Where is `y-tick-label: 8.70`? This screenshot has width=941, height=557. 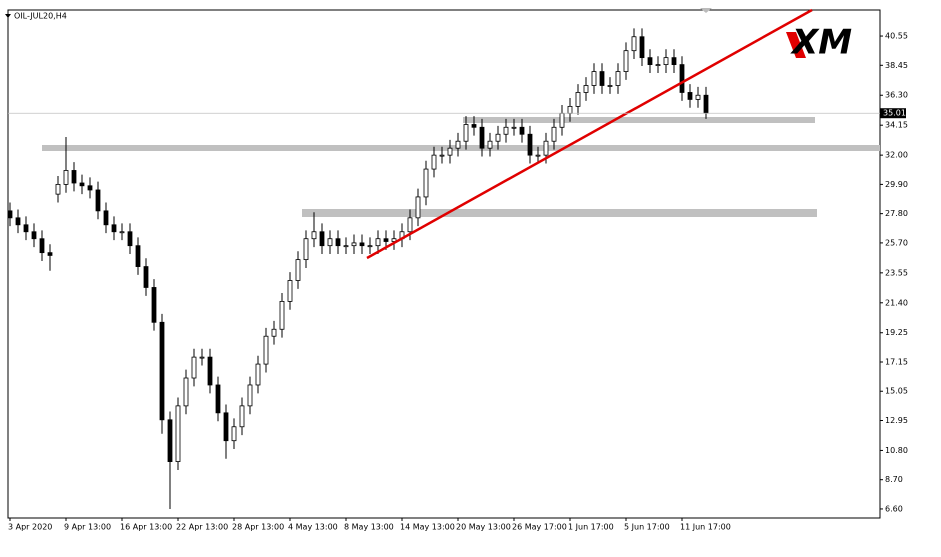
y-tick-label: 8.70 is located at coordinates (894, 479).